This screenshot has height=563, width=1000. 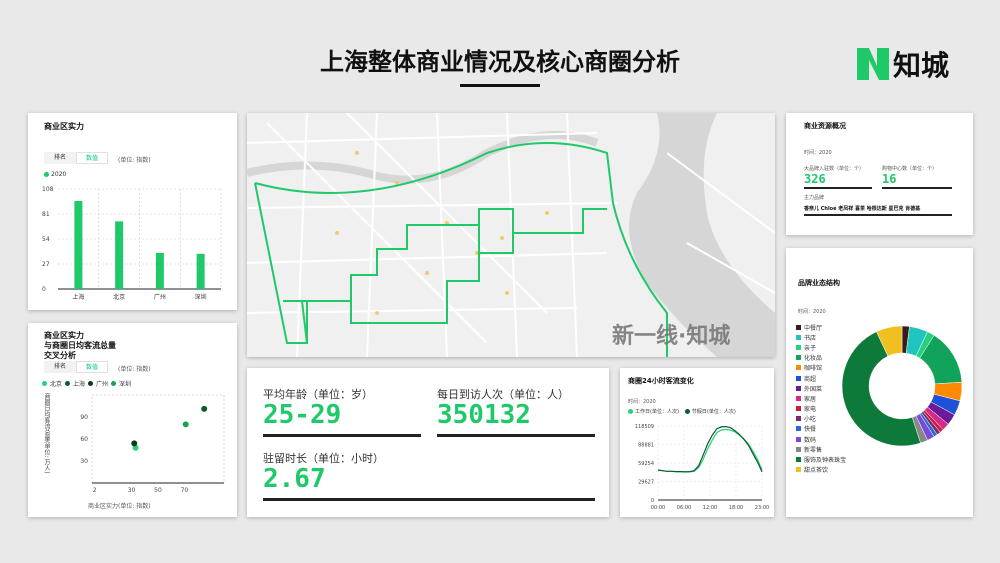 What do you see at coordinates (813, 450) in the screenshot?
I see `legend-label: 新零售` at bounding box center [813, 450].